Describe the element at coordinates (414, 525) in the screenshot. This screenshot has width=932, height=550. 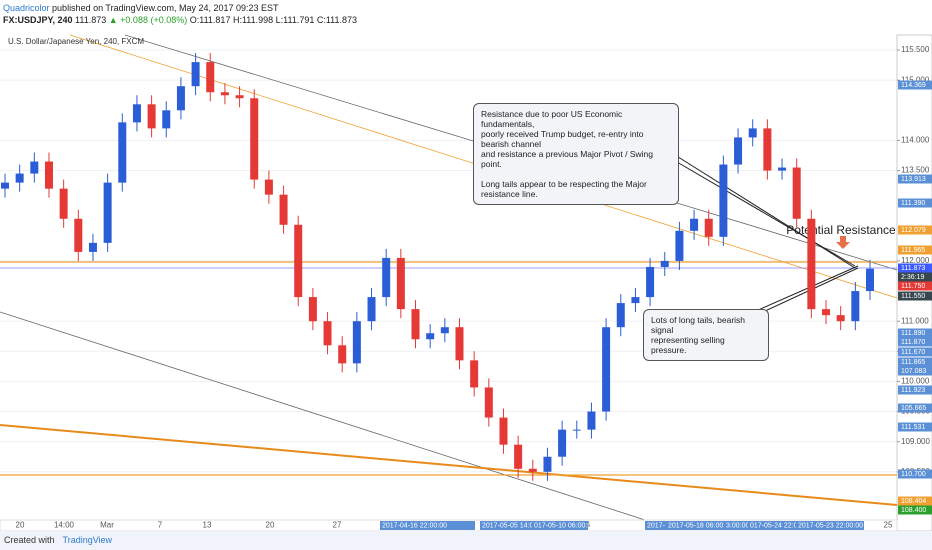
I see `date-label: 2017-04-16 22:00:00` at that location.